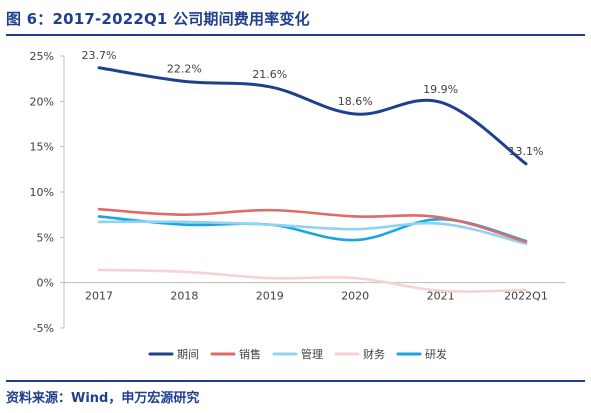  Describe the element at coordinates (295, 381) in the screenshot. I see `source-rule` at that location.